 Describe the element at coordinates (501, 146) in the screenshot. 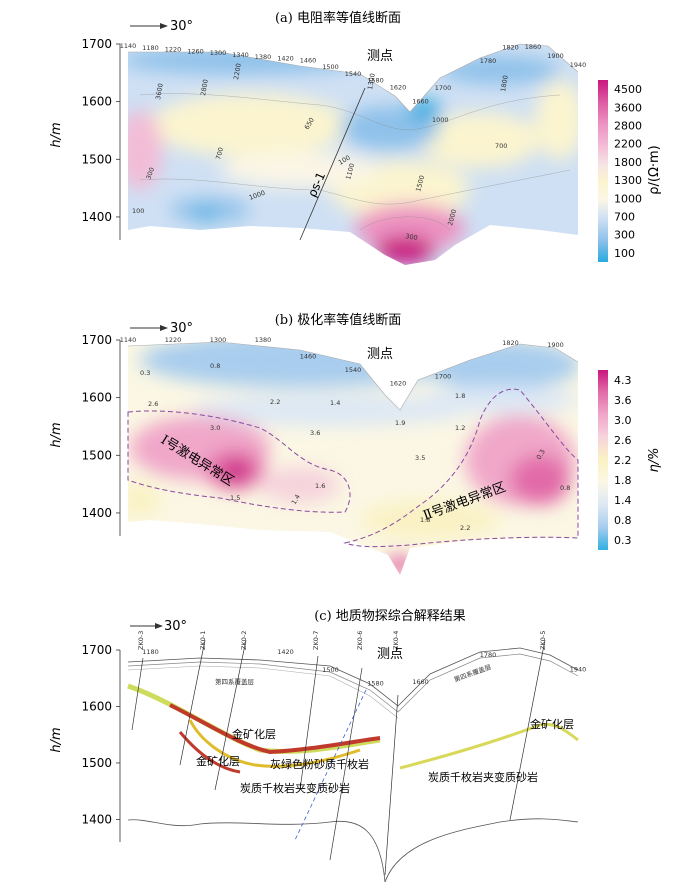

I see `contour-label: 700` at that location.